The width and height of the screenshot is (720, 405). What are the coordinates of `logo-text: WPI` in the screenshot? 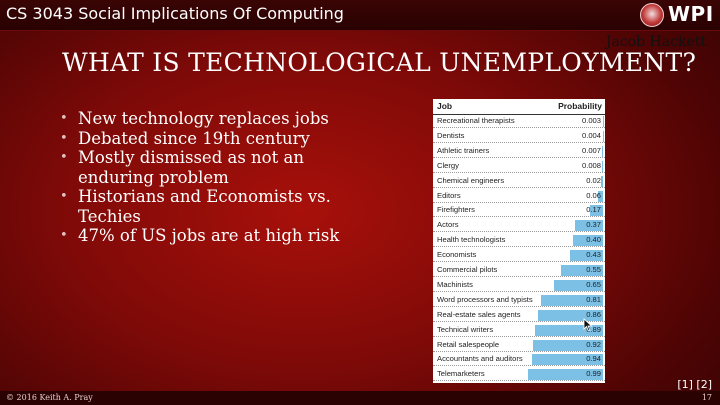 It's located at (691, 14).